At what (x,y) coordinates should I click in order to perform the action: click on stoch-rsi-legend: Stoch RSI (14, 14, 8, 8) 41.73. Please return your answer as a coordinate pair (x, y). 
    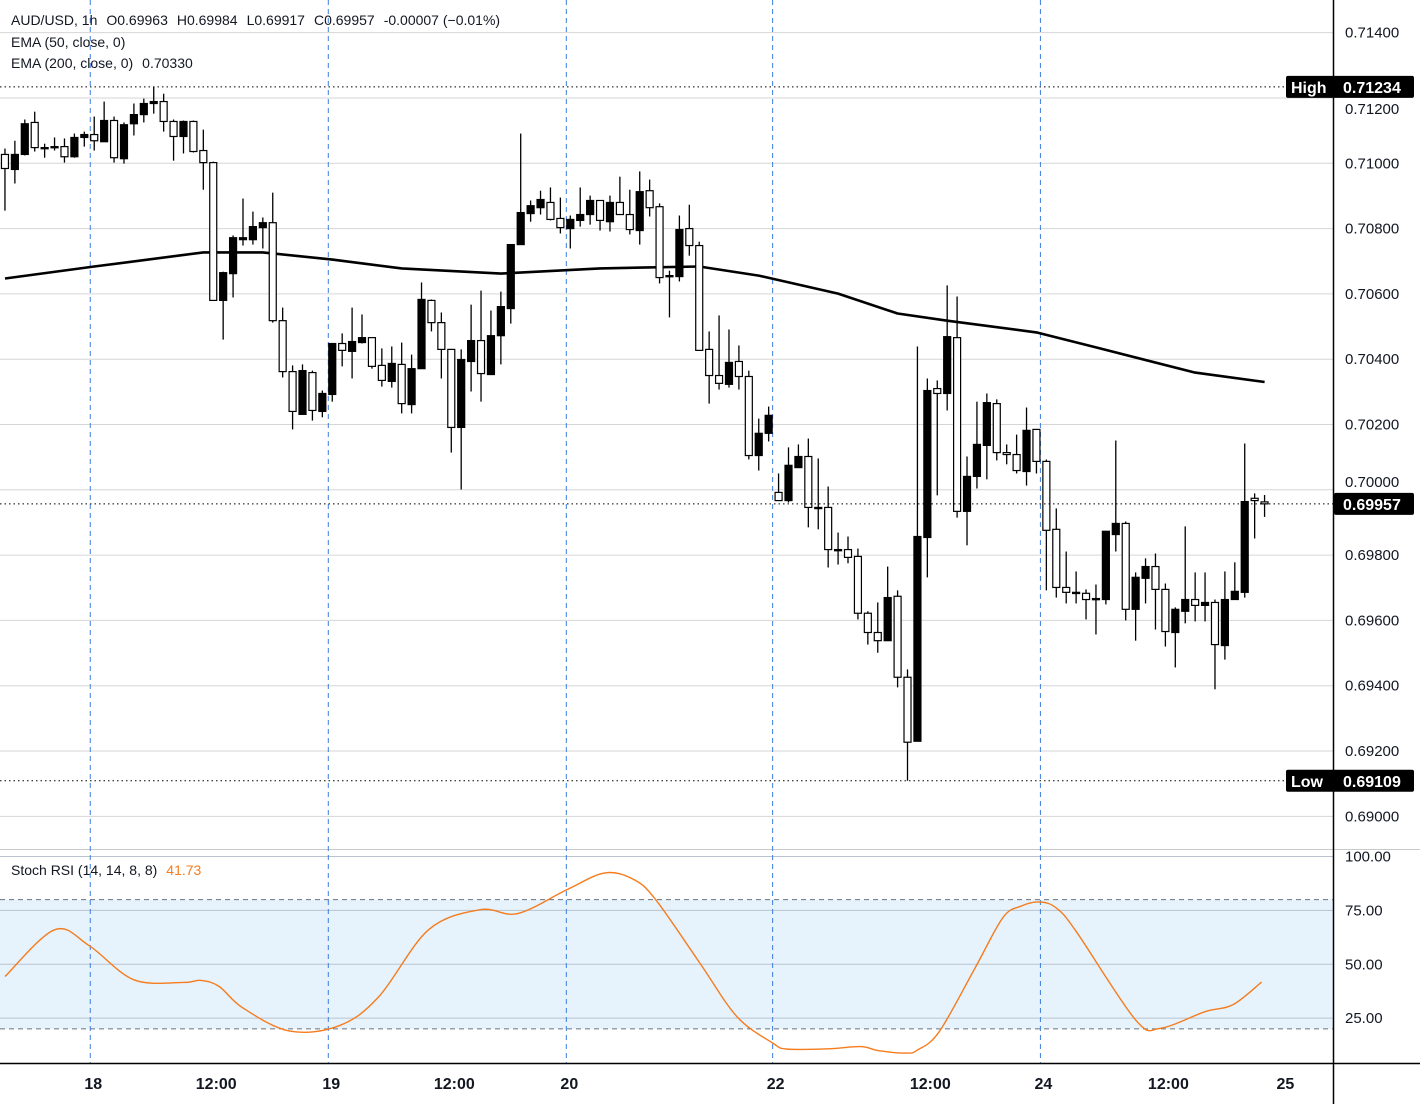
    Looking at the image, I should click on (106, 870).